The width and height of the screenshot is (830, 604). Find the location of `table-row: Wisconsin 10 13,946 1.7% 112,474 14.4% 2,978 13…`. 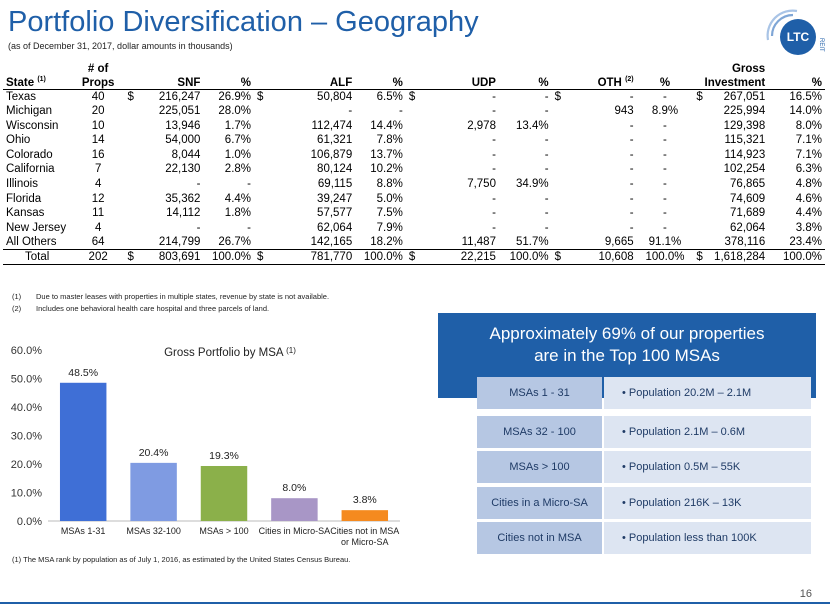

table-row: Wisconsin 10 13,946 1.7% 112,474 14.4% 2,978 13… is located at coordinates (414, 125).